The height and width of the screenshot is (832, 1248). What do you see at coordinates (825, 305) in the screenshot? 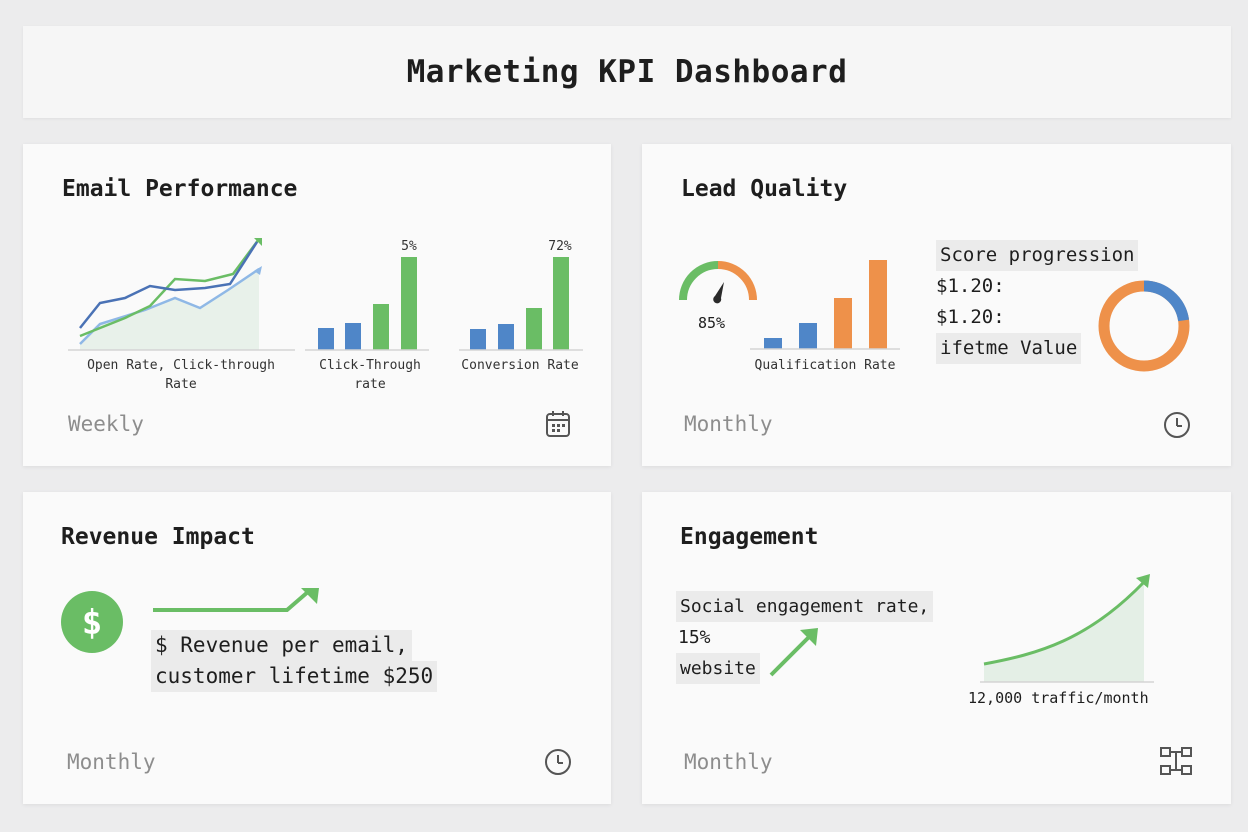
I see `qualification-bar-chart` at bounding box center [825, 305].